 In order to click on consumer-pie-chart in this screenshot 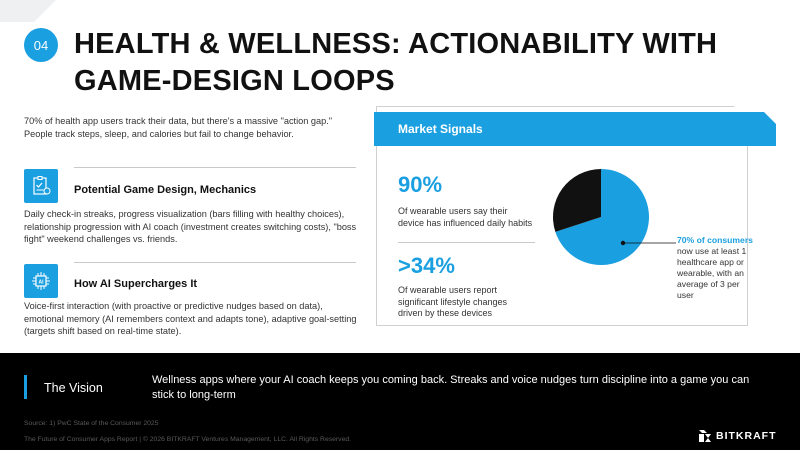, I will do `click(601, 217)`.